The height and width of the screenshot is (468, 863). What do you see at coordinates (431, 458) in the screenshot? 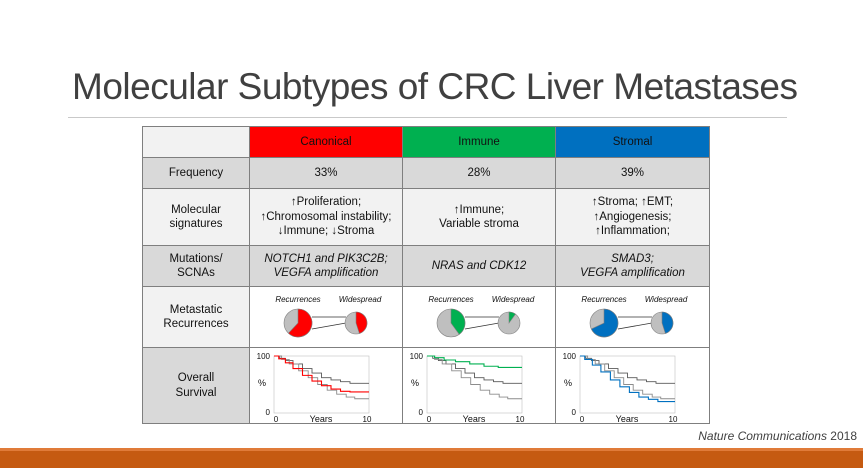
I see `footer-bar` at bounding box center [431, 458].